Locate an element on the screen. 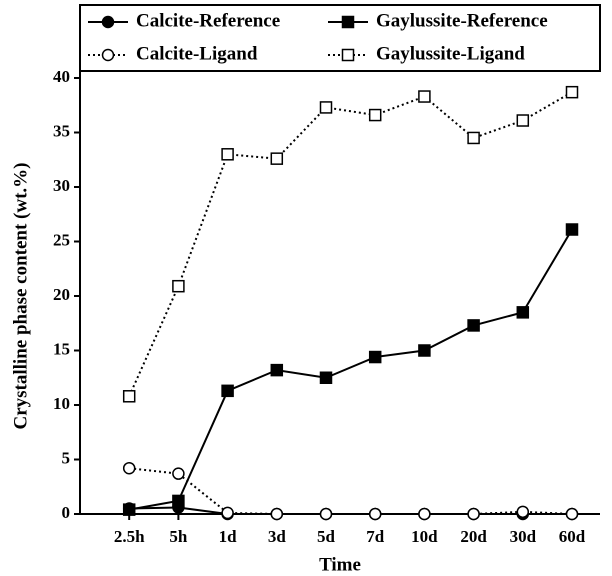  y-axis-label: Crystalline phase content (wt.%) is located at coordinates (20, 295).